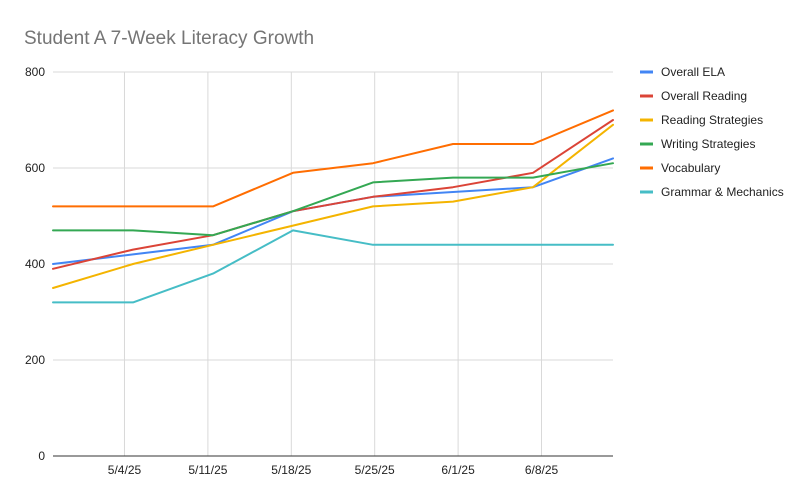 Image resolution: width=812 pixels, height=502 pixels. Describe the element at coordinates (693, 72) in the screenshot. I see `legend-label: Overall ELA` at that location.